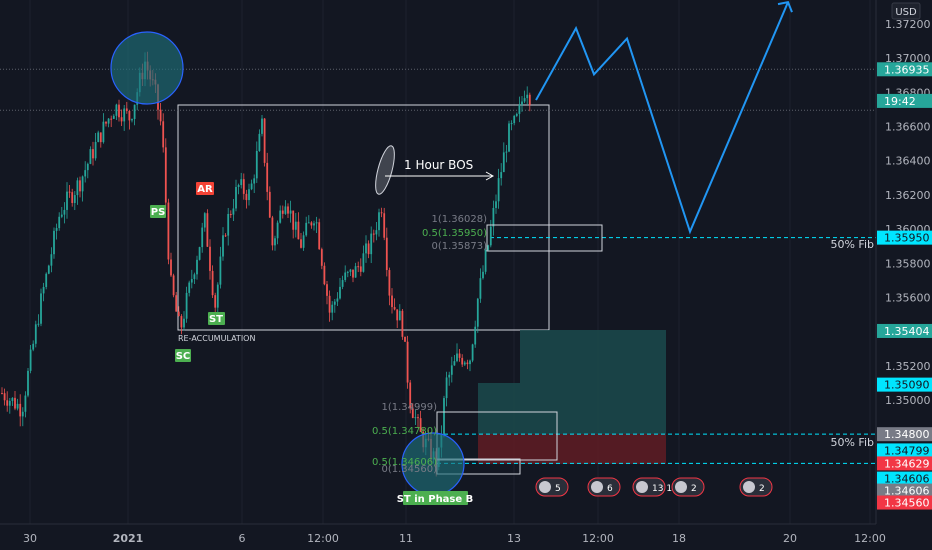 This screenshot has width=932, height=550. I want to click on price-tag-text: 1.34629, so click(907, 463).